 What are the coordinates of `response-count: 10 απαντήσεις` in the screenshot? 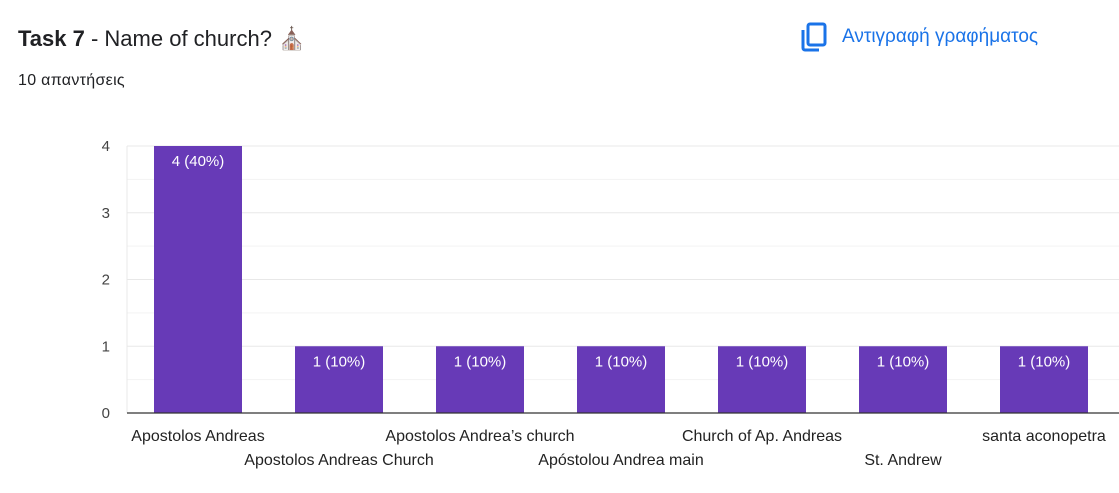 It's located at (71, 80).